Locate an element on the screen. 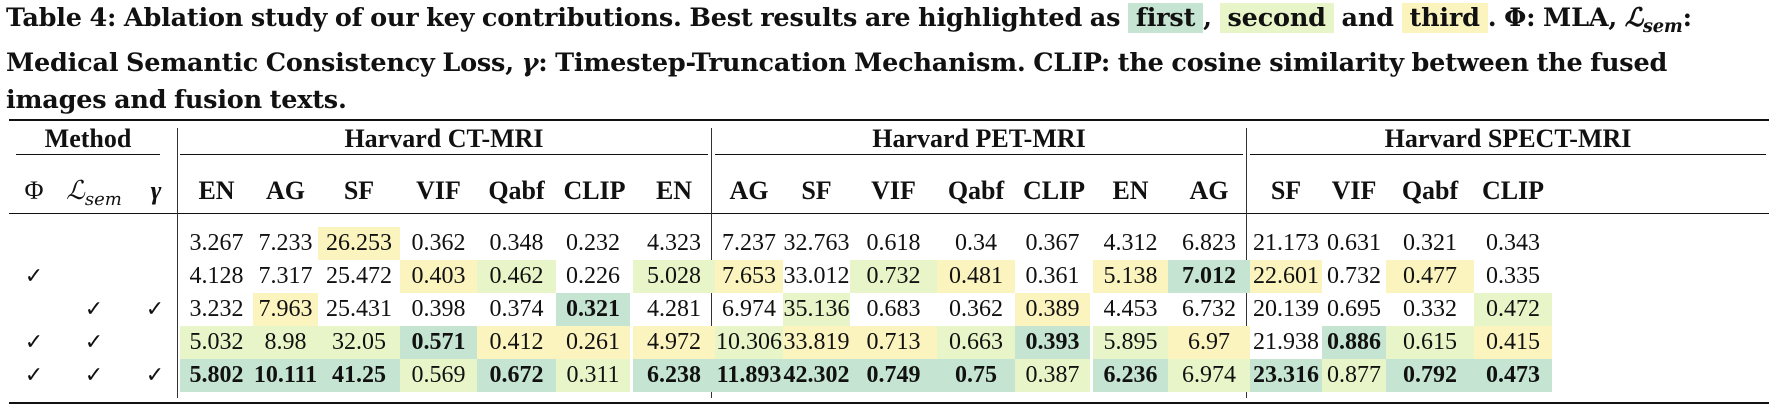 This screenshot has width=1778, height=411. table-cell: 25.472 is located at coordinates (359, 276).